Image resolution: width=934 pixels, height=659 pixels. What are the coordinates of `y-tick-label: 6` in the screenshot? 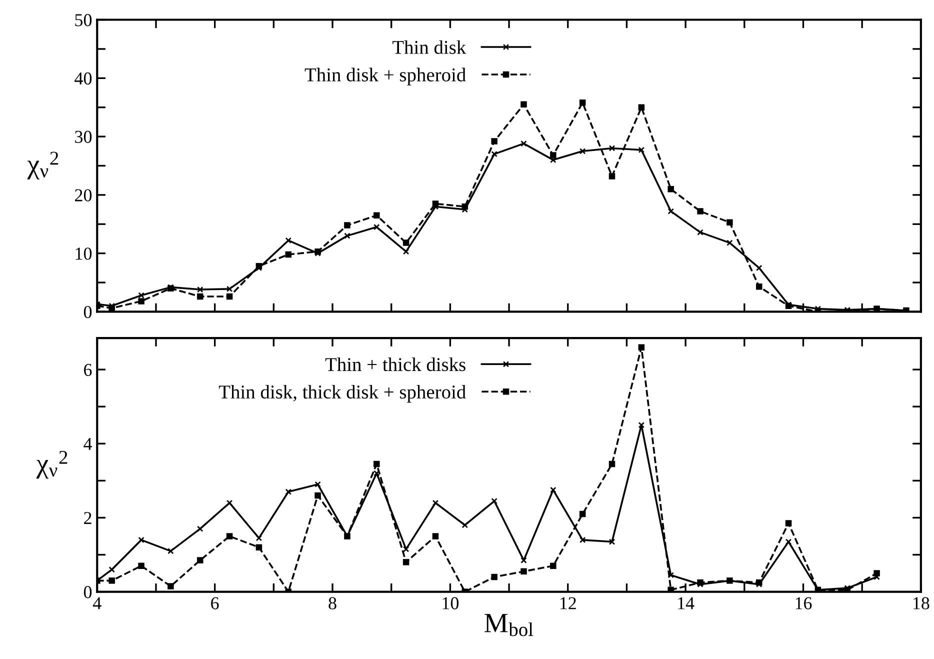 It's located at (88, 370).